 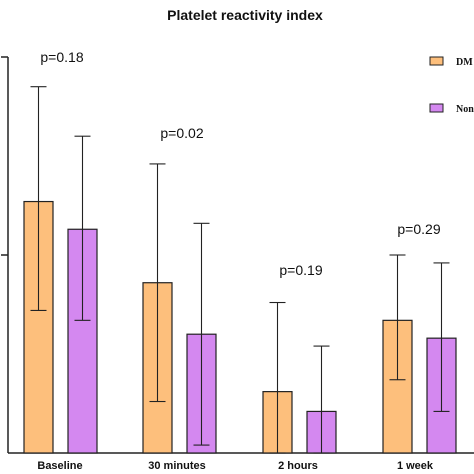 I want to click on x-tick-label: 30 minutes, so click(x=176, y=466).